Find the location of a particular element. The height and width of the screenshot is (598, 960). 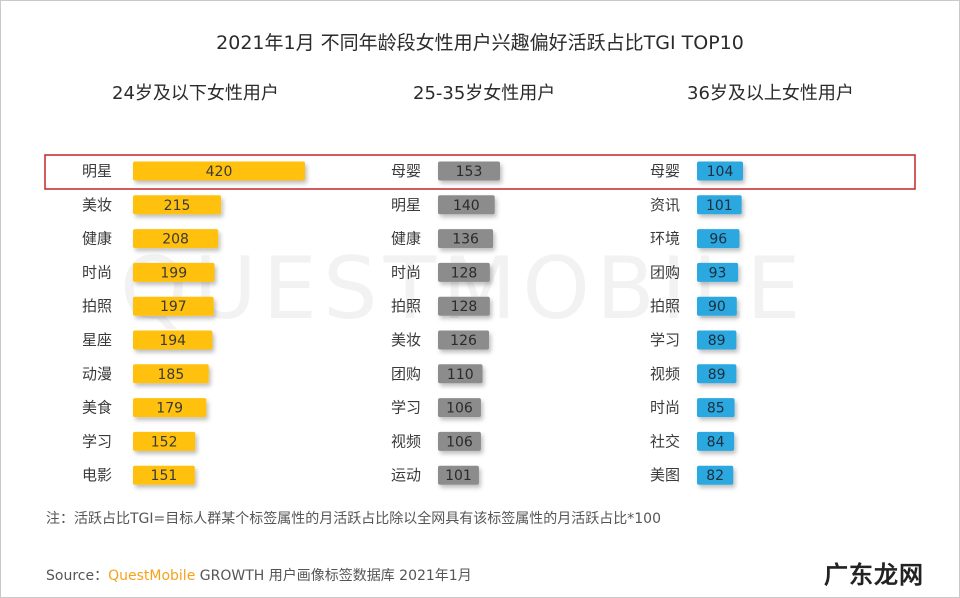

bar-value-label: 197 is located at coordinates (173, 307).